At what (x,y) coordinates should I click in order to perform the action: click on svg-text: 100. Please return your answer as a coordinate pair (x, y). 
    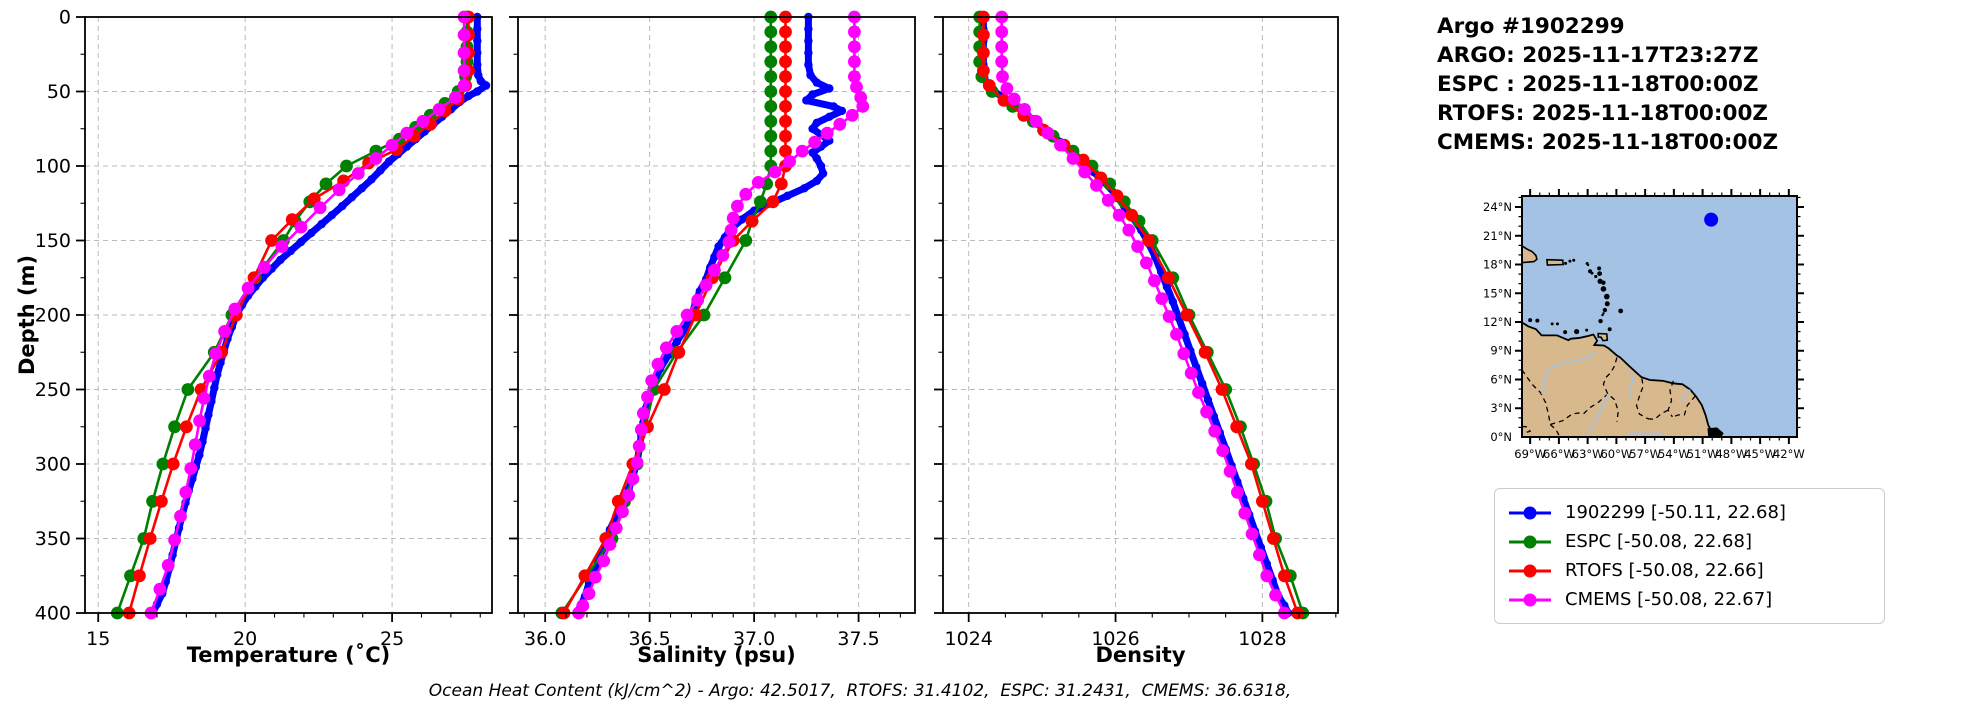
    Looking at the image, I should click on (53, 167).